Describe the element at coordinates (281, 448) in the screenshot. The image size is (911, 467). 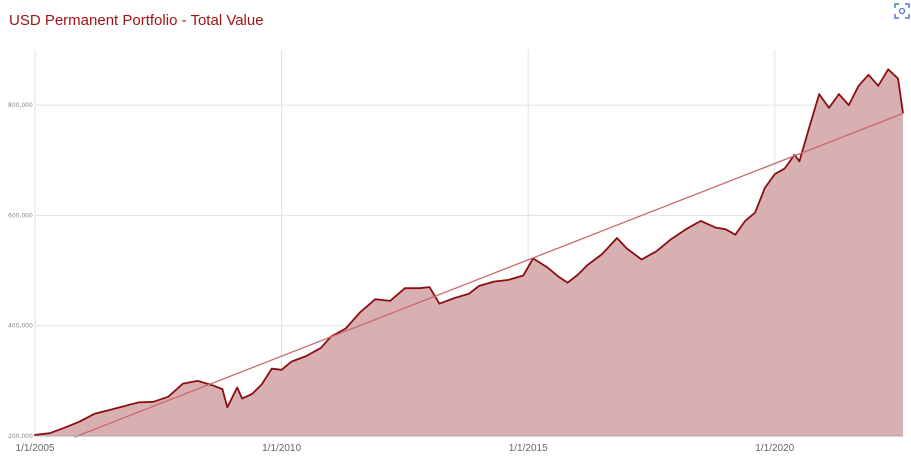
I see `x-tick-label: 1/1/2010` at that location.